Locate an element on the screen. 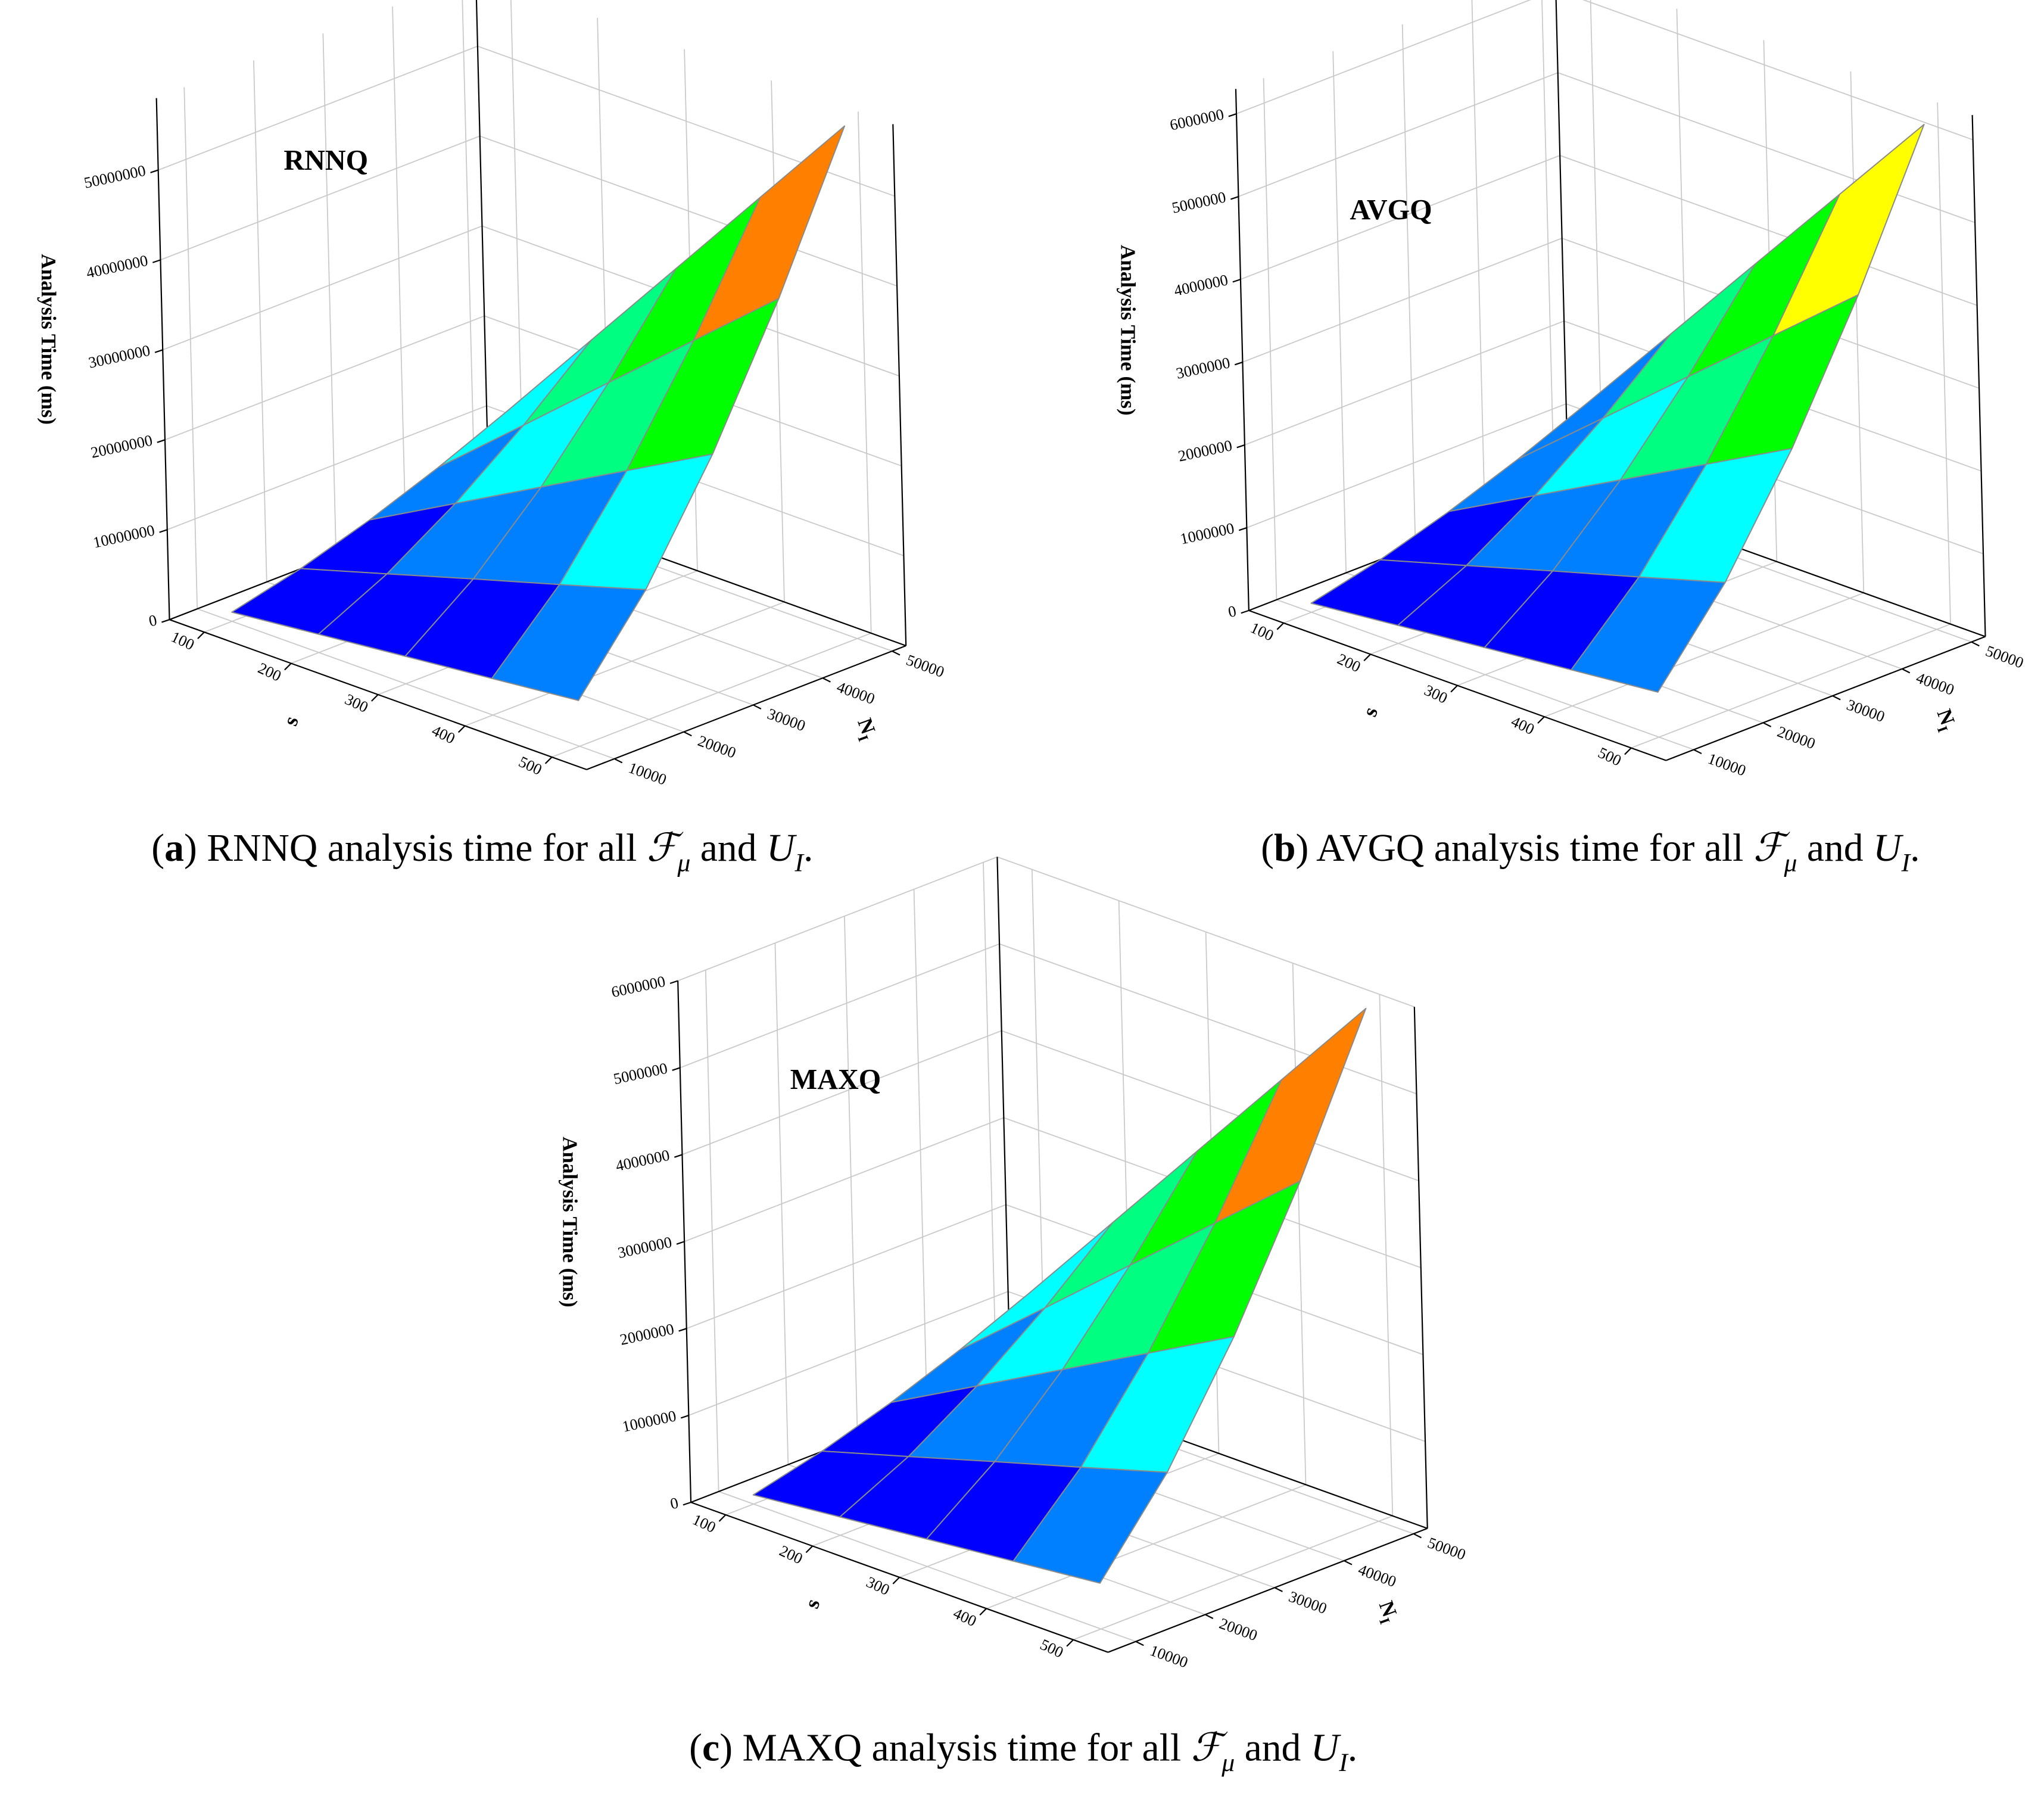 Image resolution: width=2044 pixels, height=1796 pixels. caption-part: a is located at coordinates (174, 848).